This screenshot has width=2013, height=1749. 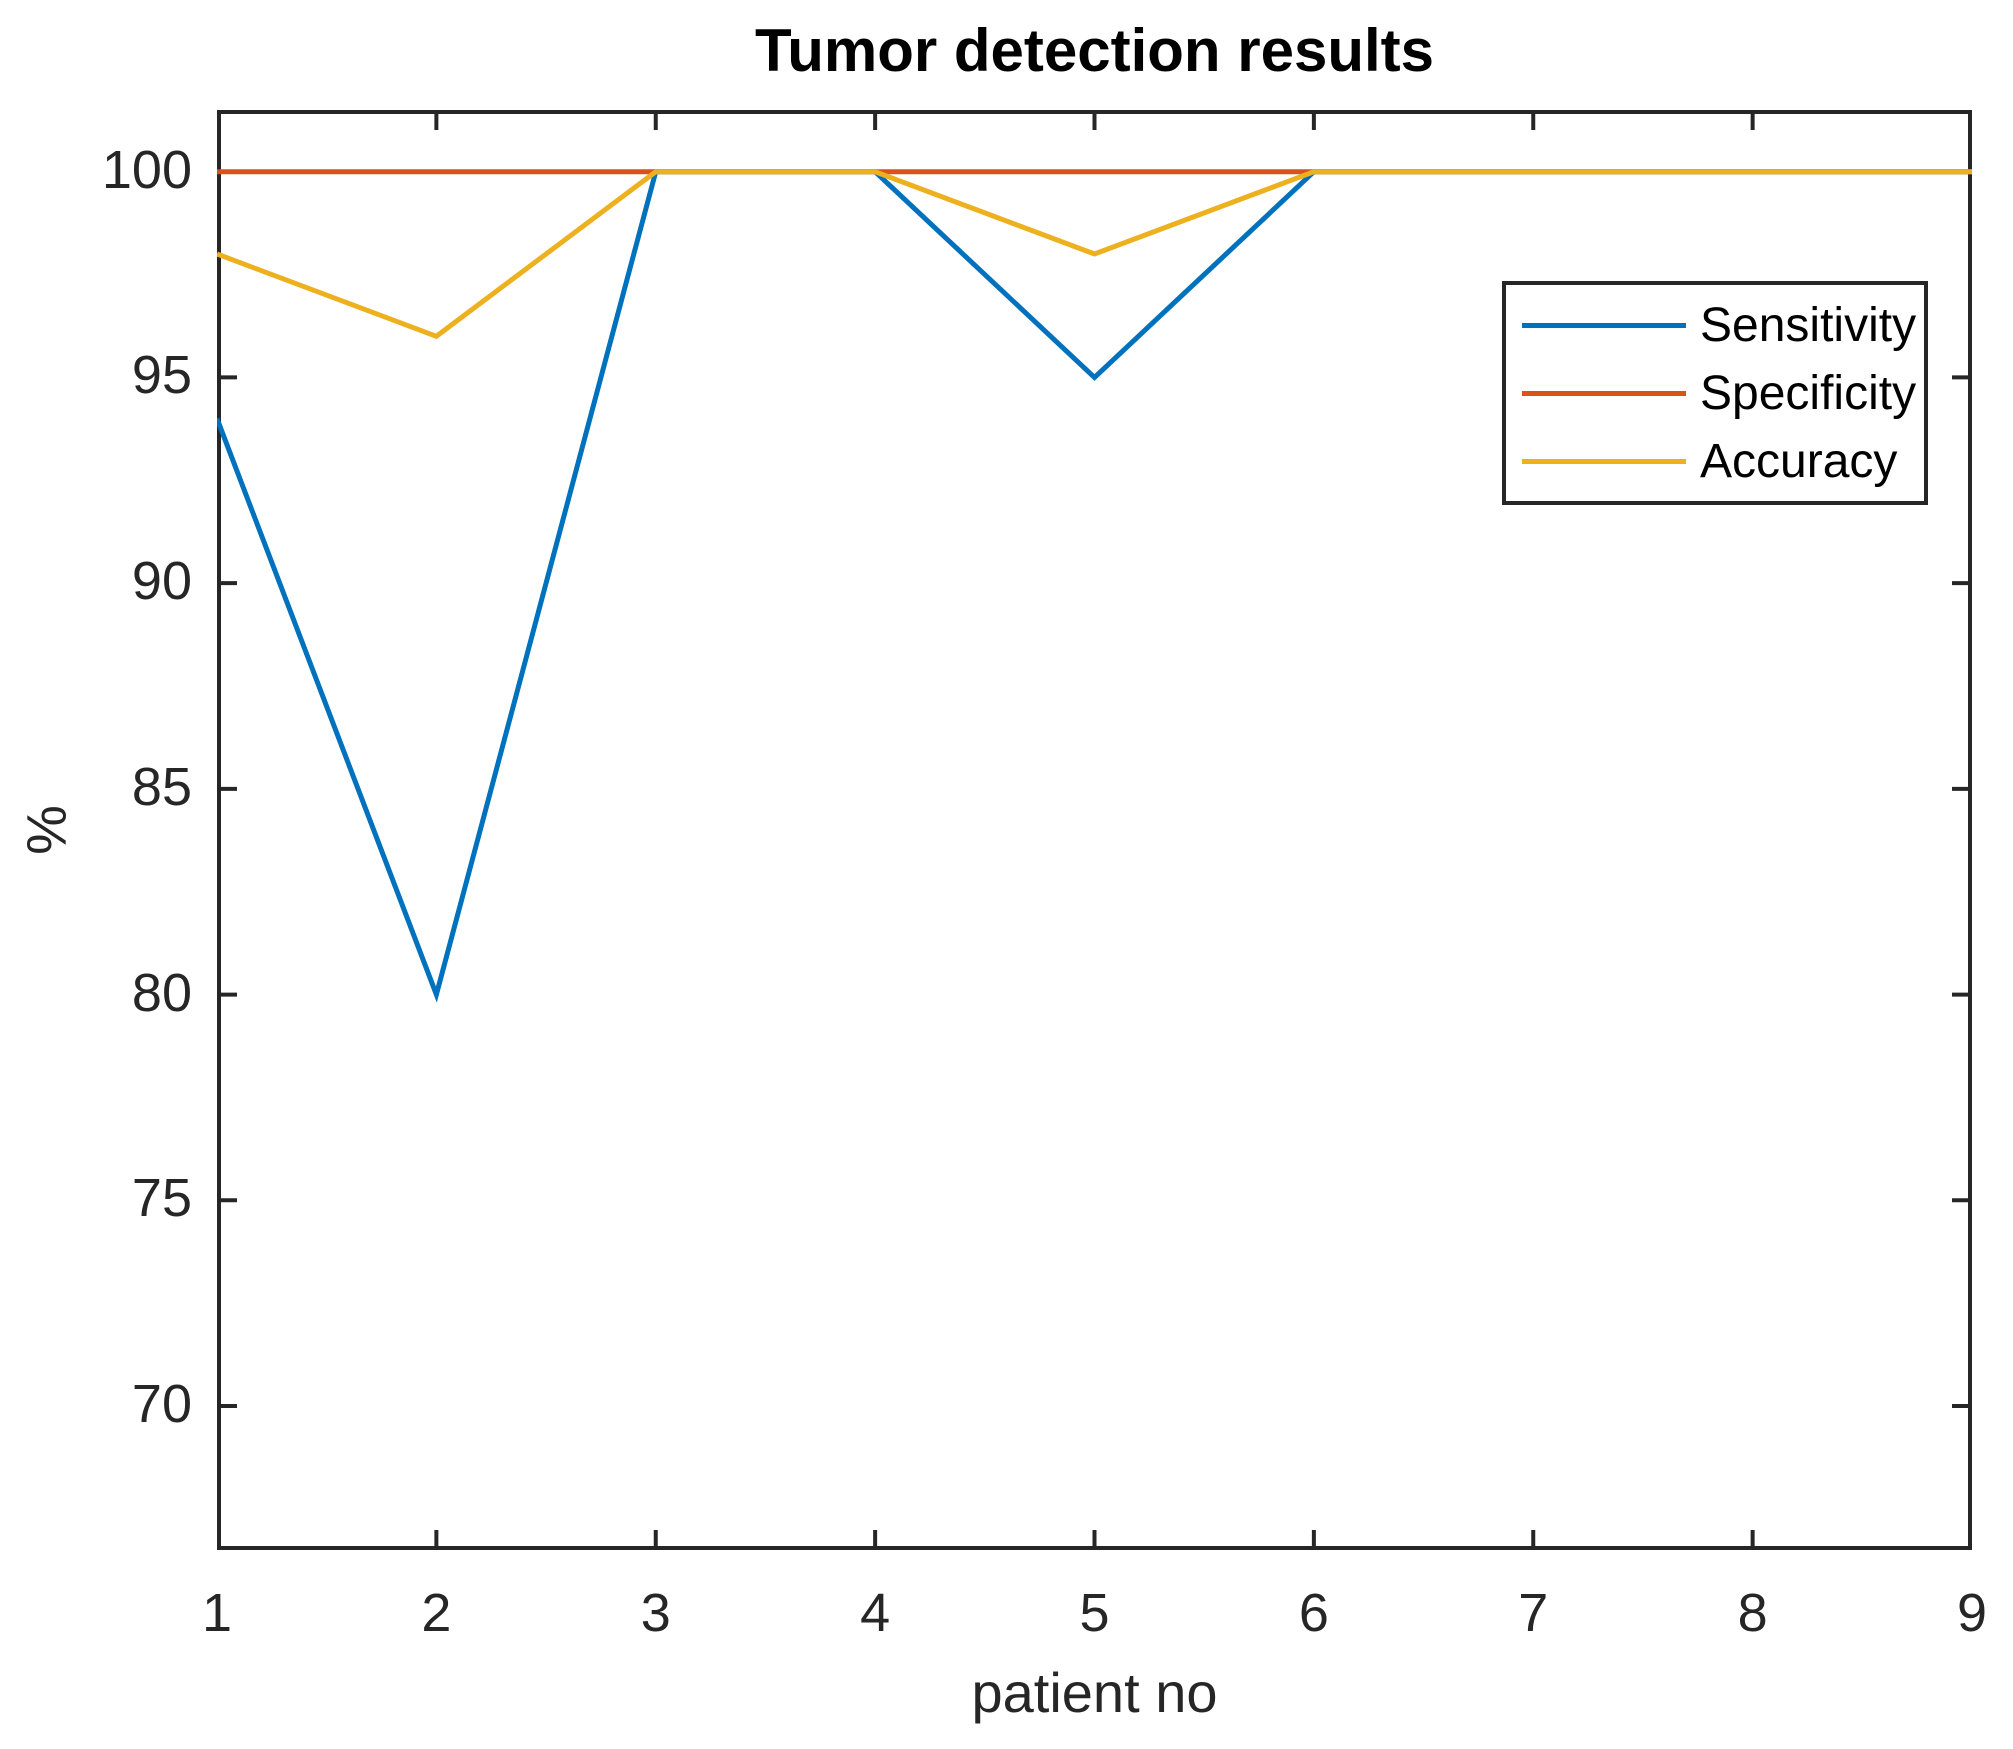 What do you see at coordinates (1533, 1613) in the screenshot?
I see `x-tick-label: 7` at bounding box center [1533, 1613].